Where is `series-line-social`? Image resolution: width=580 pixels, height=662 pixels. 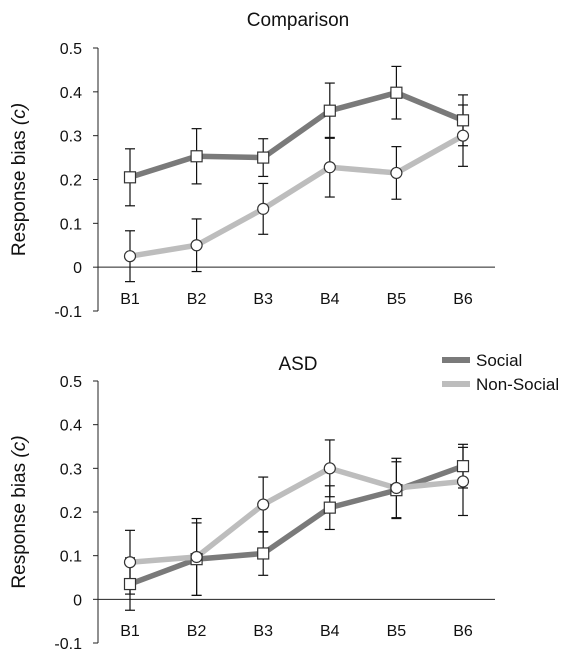
series-line-social is located at coordinates (297, 134).